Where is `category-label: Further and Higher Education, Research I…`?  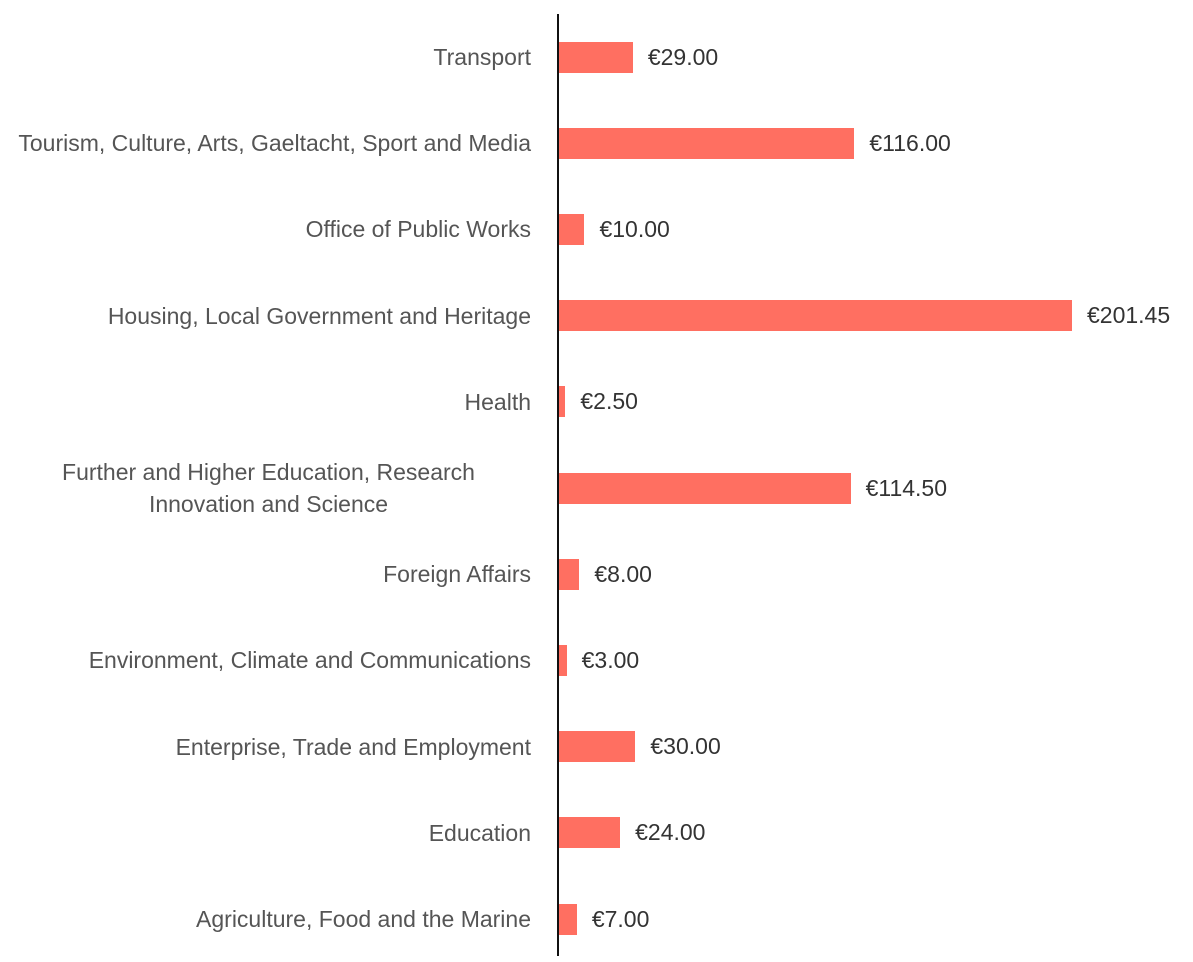
category-label: Further and Higher Education, Research I… is located at coordinates (268, 488).